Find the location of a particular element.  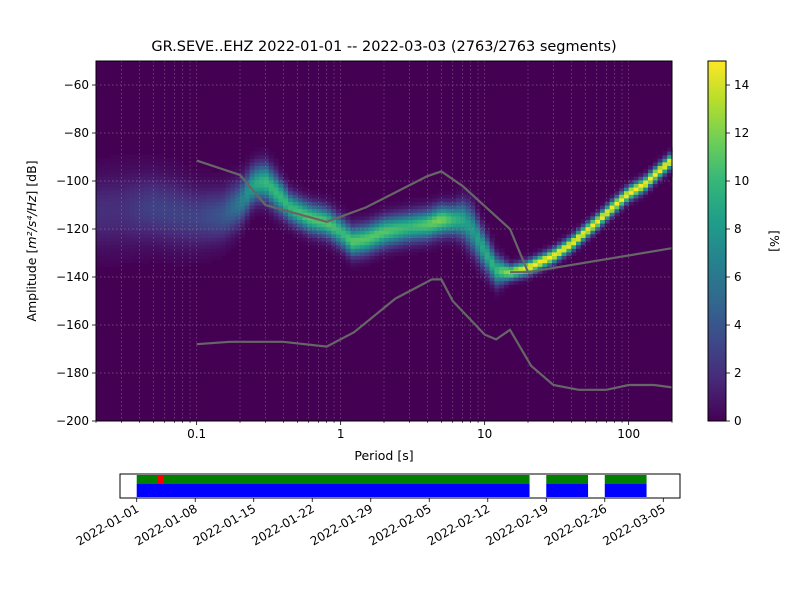

colorbar-tick-label: 4 is located at coordinates (738, 325).